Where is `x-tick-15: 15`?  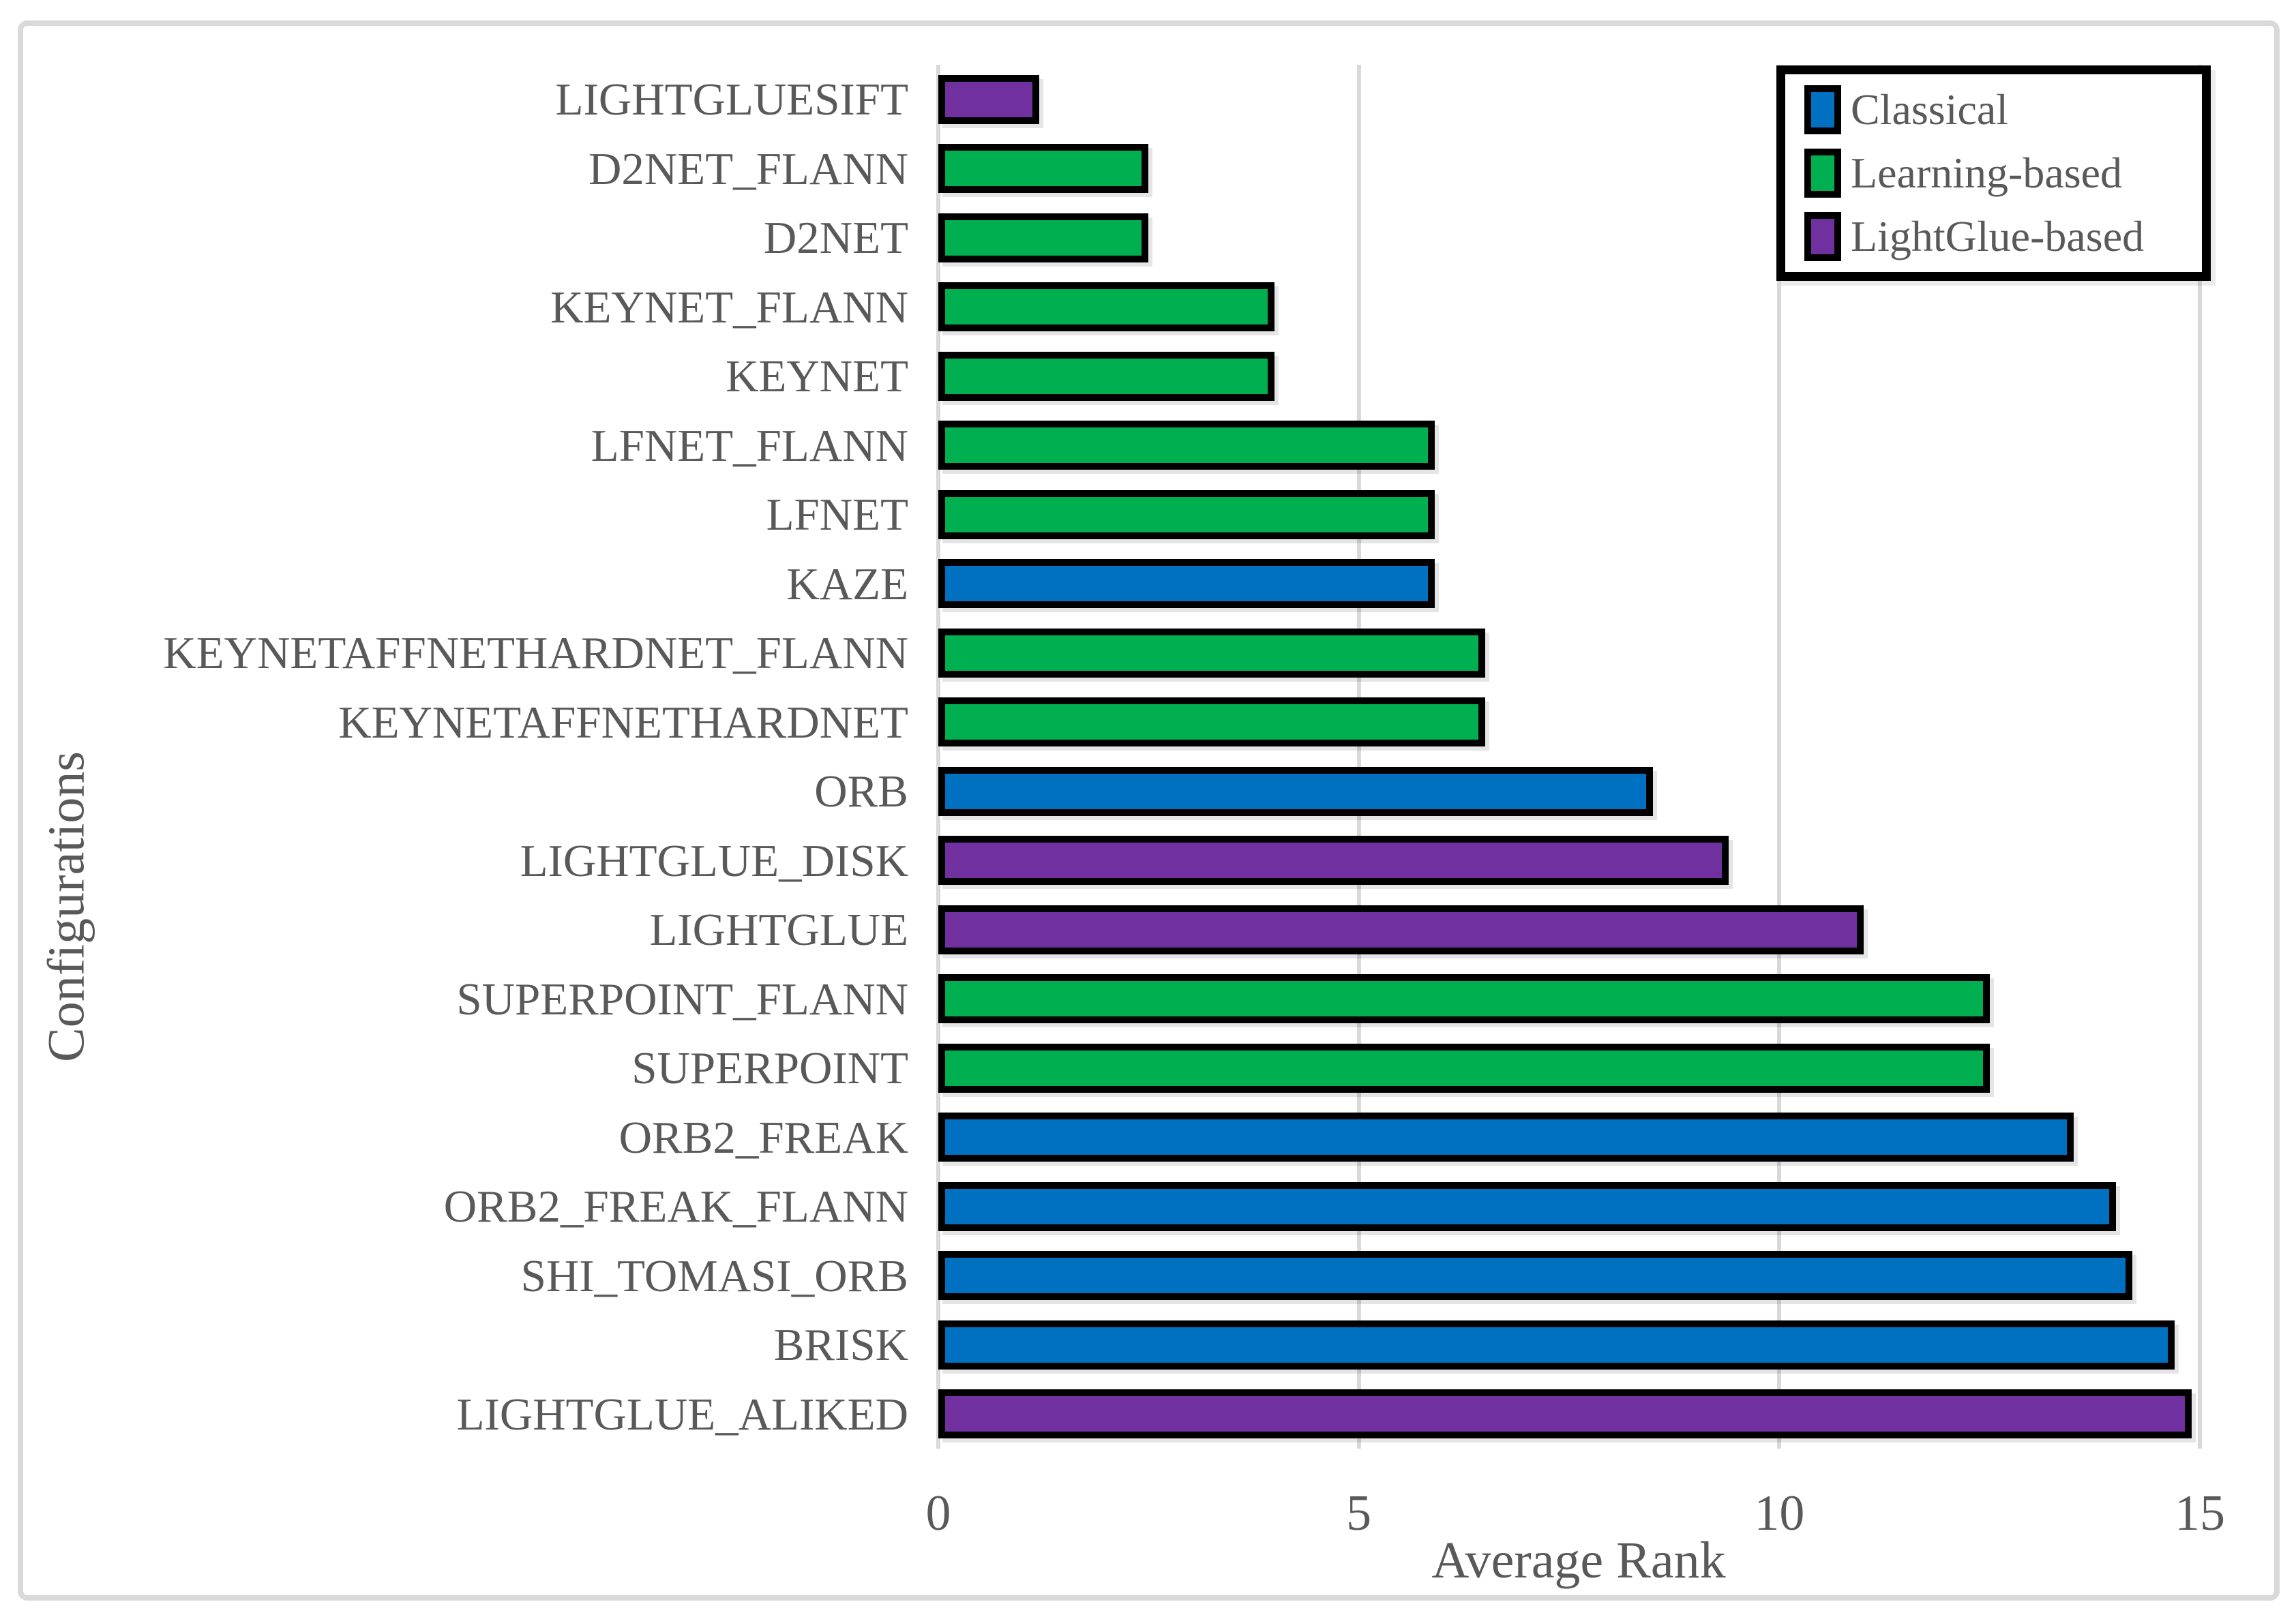
x-tick-15: 15 is located at coordinates (2200, 1513).